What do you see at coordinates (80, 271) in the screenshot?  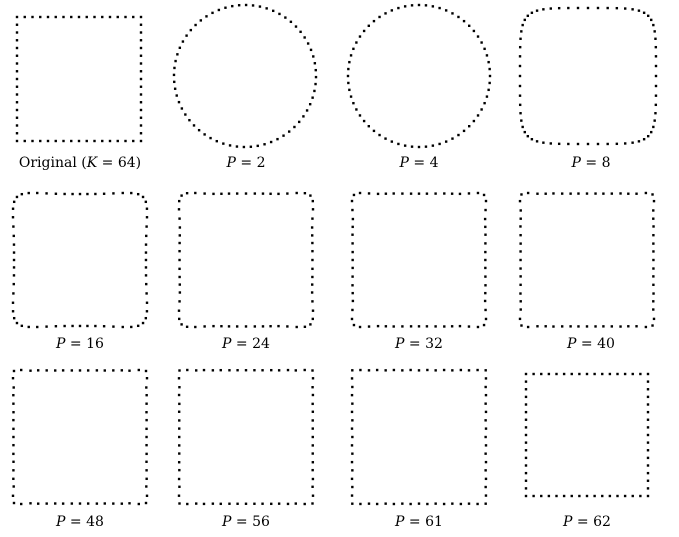 I see `panel-p16: P = 16` at bounding box center [80, 271].